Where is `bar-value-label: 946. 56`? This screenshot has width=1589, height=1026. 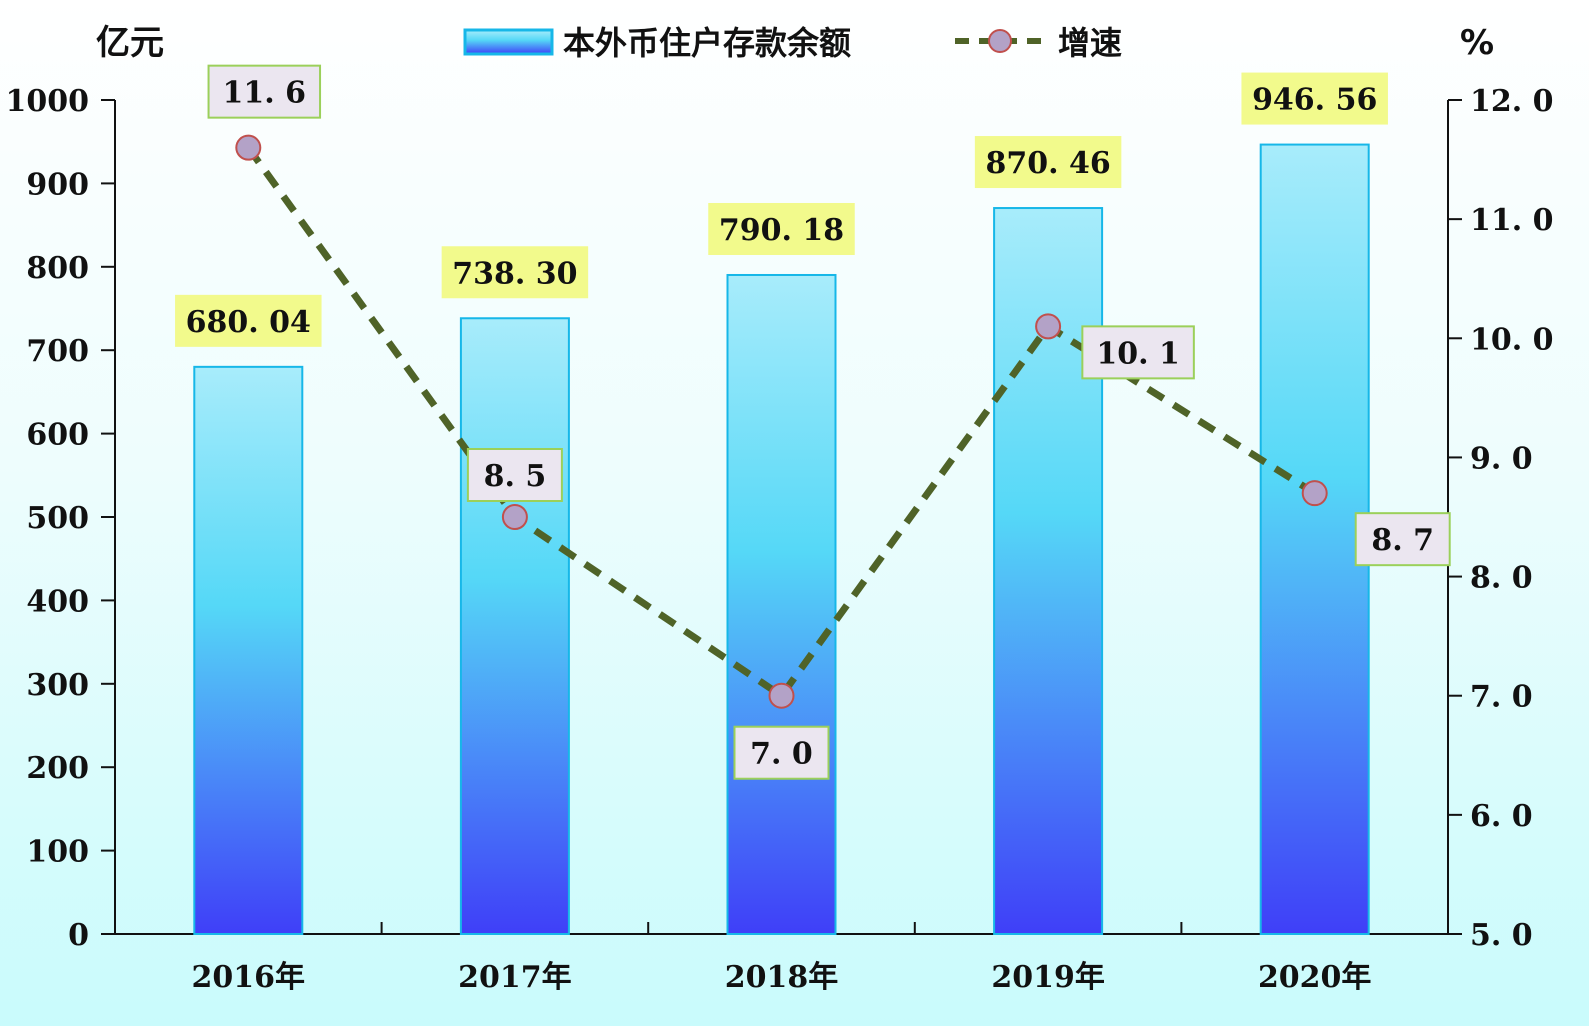
bar-value-label: 946. 56 is located at coordinates (1314, 100).